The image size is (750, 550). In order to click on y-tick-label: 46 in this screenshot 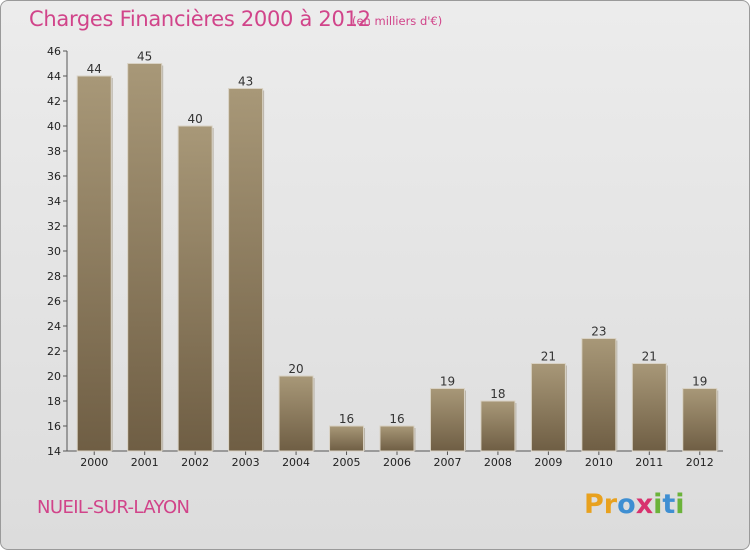, I will do `click(54, 51)`.